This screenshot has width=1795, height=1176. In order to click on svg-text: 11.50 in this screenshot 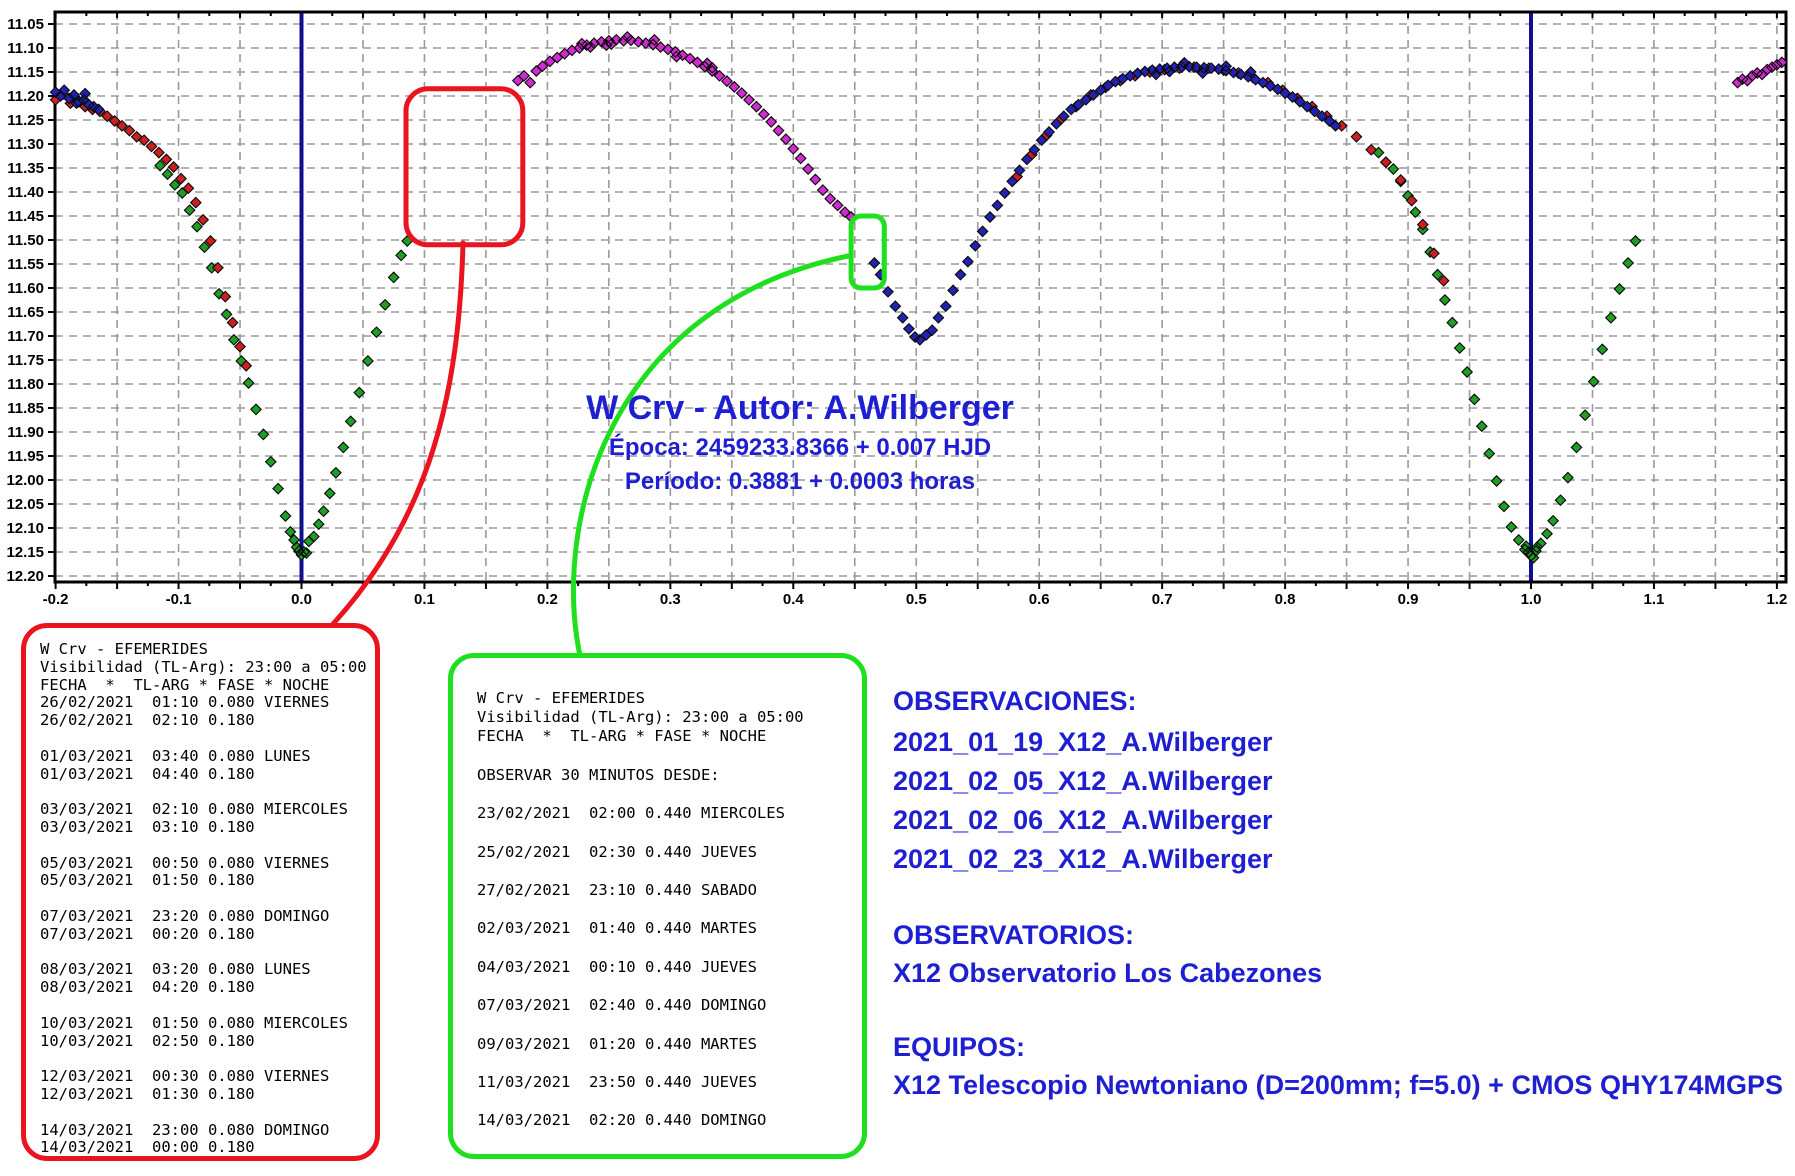, I will do `click(25, 240)`.